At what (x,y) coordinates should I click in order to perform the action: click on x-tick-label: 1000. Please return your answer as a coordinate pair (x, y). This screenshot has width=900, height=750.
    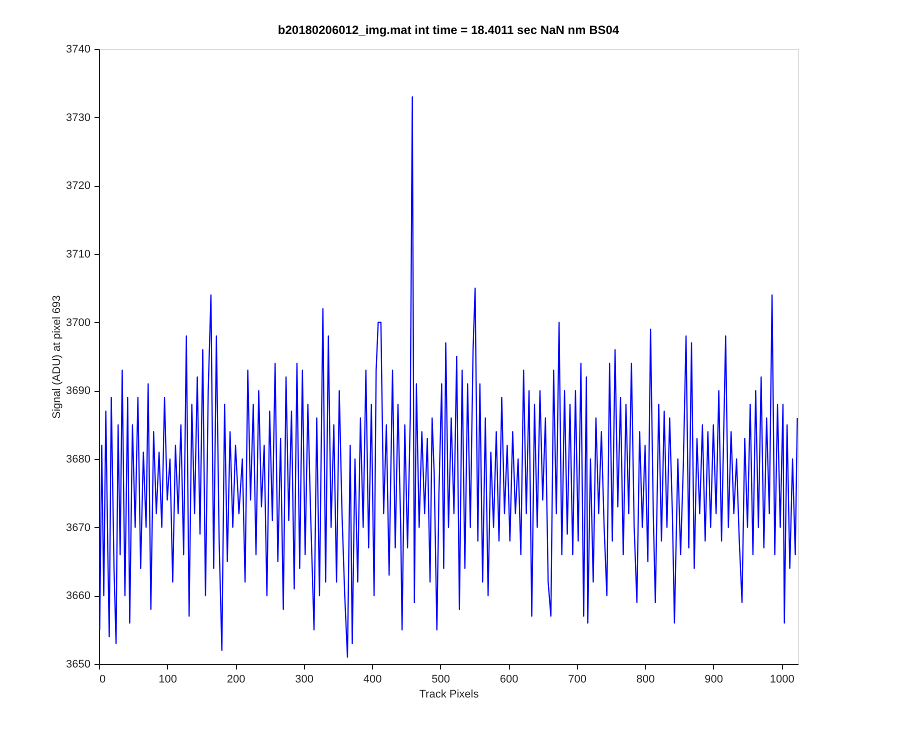
    Looking at the image, I should click on (782, 680).